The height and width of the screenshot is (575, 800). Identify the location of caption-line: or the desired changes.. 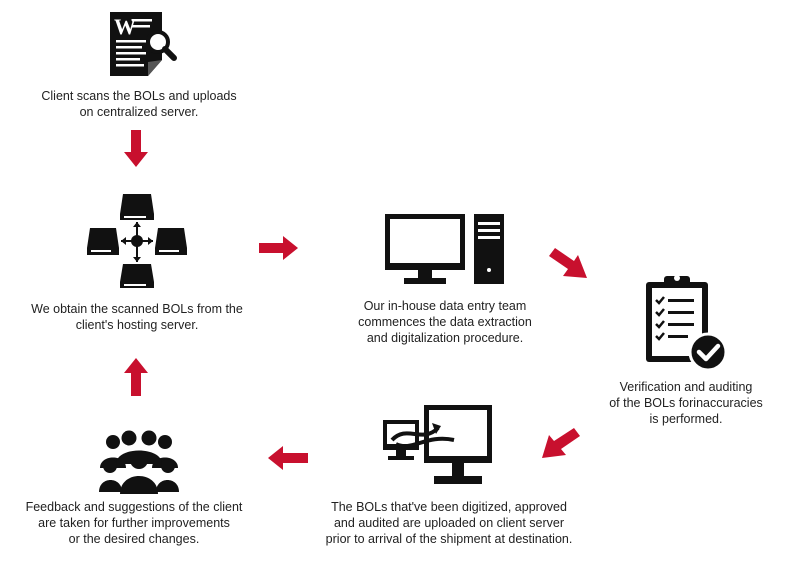
(134, 539).